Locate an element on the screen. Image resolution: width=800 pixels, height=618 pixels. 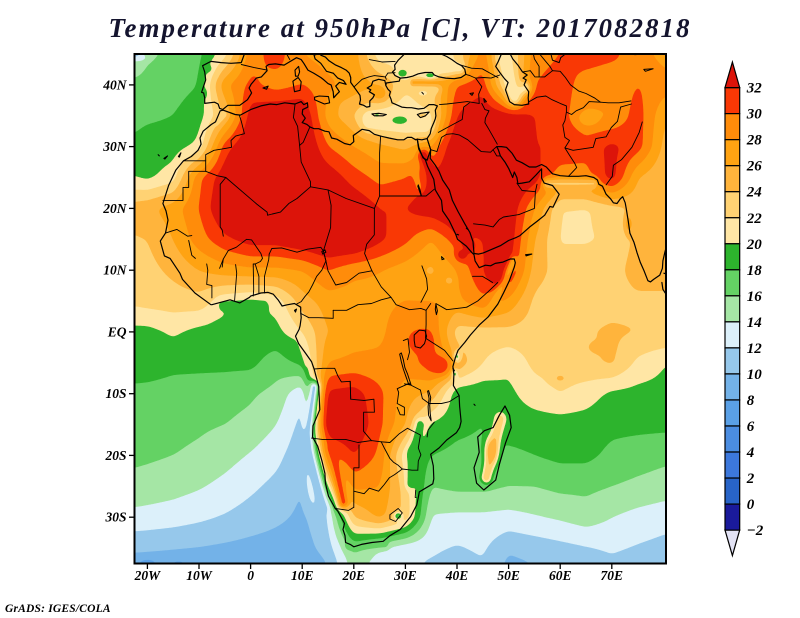
svg-text: 10S is located at coordinates (115, 393).